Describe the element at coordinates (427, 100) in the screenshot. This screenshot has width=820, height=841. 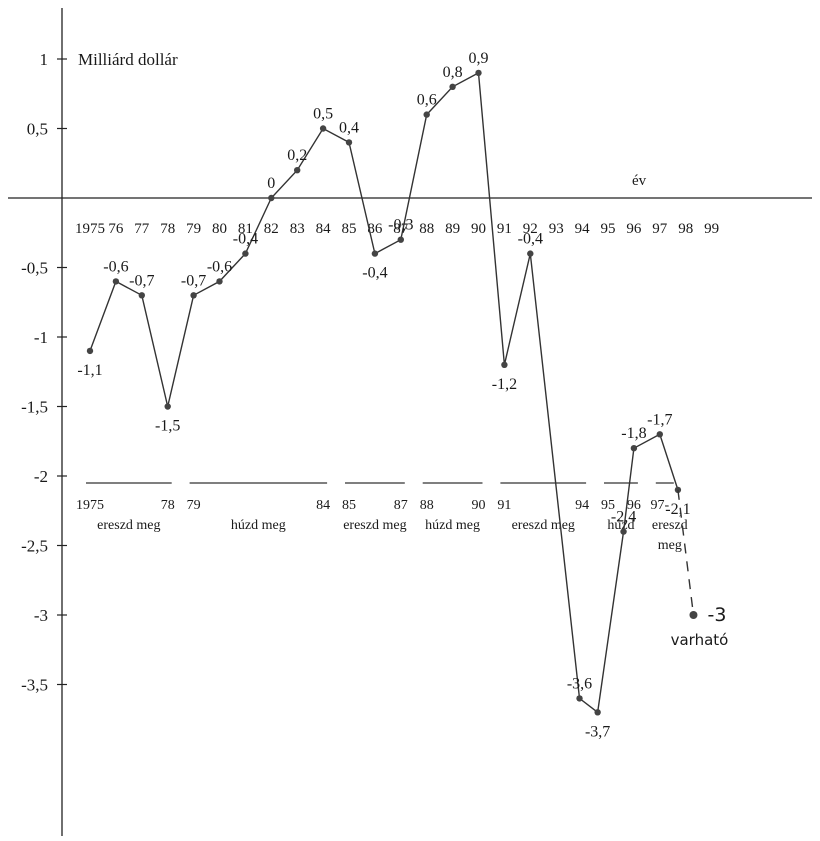
I see `data-label: 0,6` at that location.